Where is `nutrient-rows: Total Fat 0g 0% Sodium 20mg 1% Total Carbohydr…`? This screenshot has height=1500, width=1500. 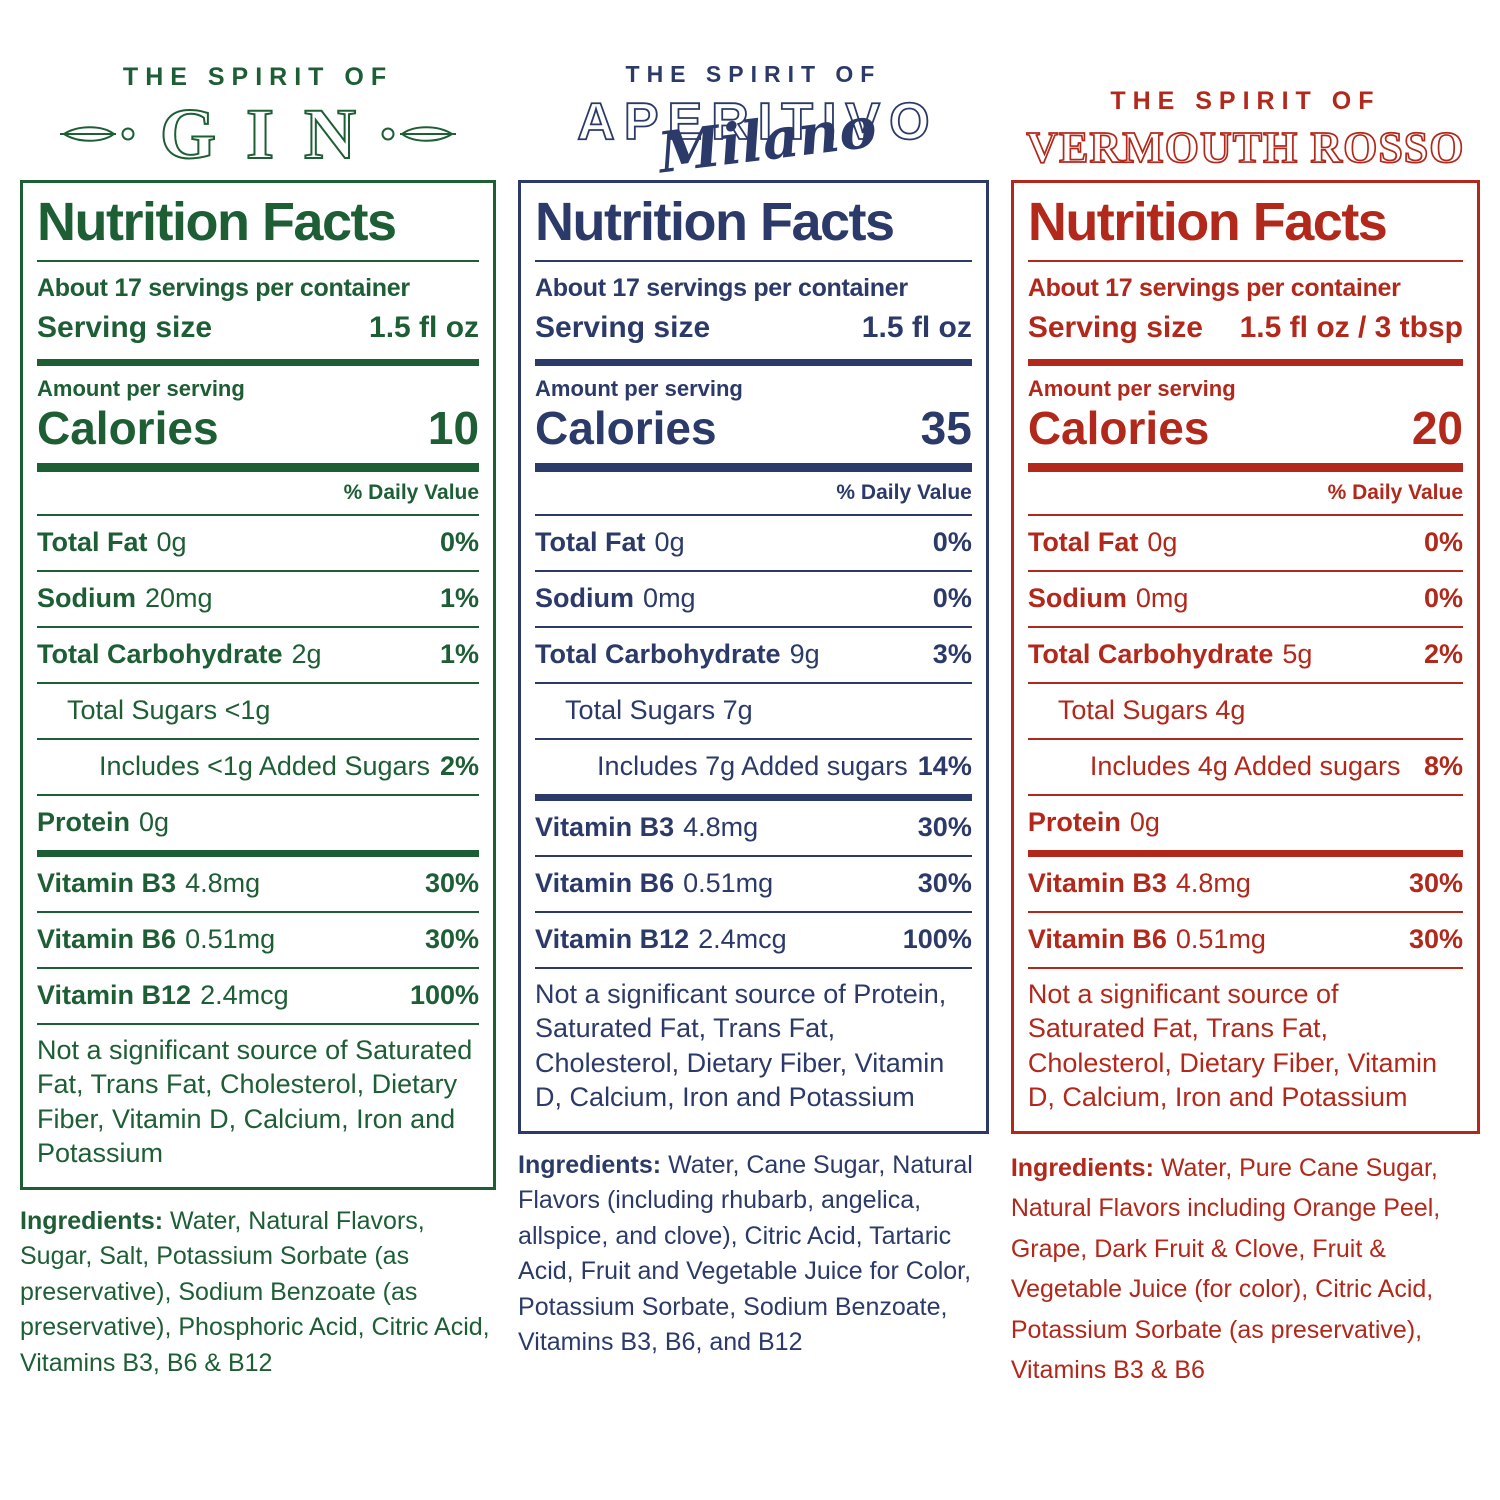 nutrient-rows: Total Fat 0g 0% Sodium 20mg 1% Total Carbohydr… is located at coordinates (258, 768).